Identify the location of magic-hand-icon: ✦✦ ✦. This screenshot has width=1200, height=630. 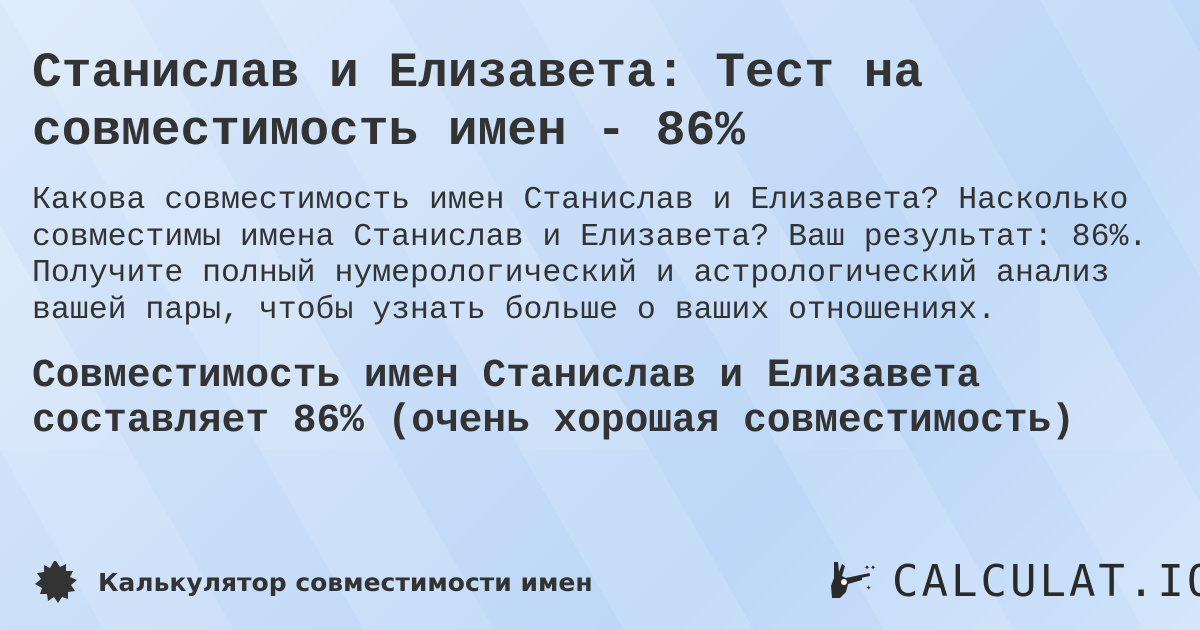
(853, 579).